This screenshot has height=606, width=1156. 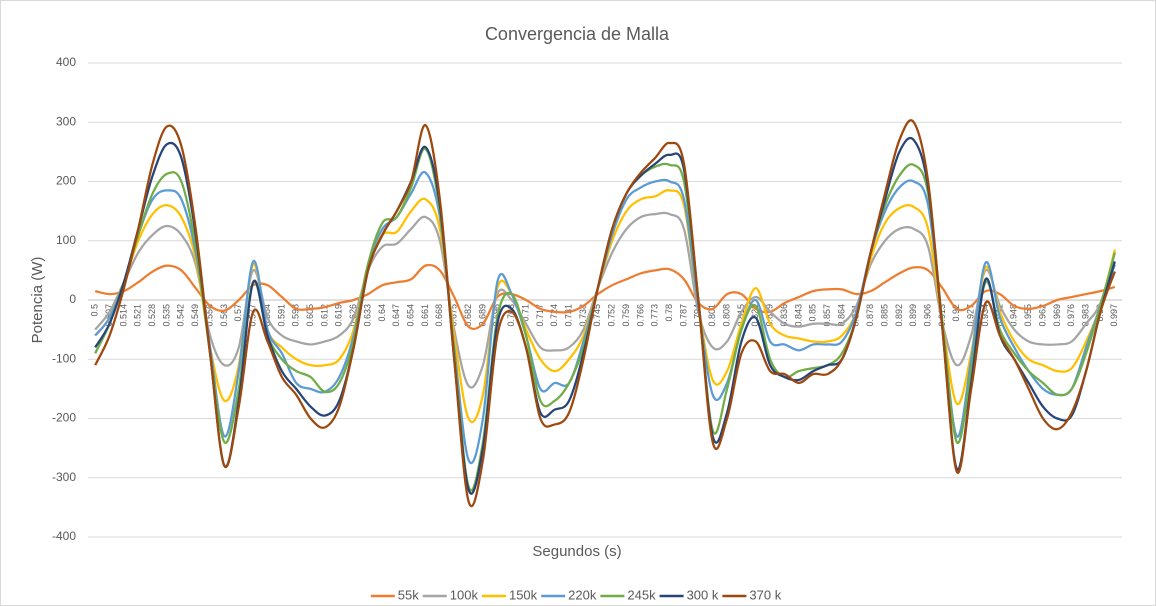 I want to click on x-tick-label: 0.934, so click(x=985, y=315).